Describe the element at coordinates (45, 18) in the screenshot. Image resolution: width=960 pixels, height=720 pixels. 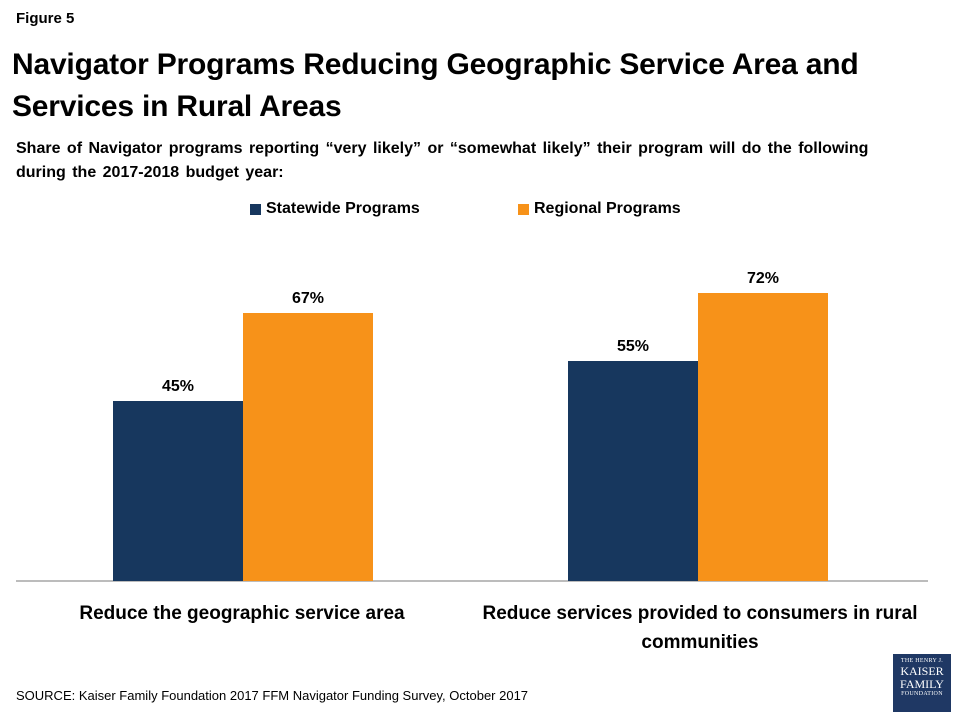
I see `figure-label: Figure 5` at that location.